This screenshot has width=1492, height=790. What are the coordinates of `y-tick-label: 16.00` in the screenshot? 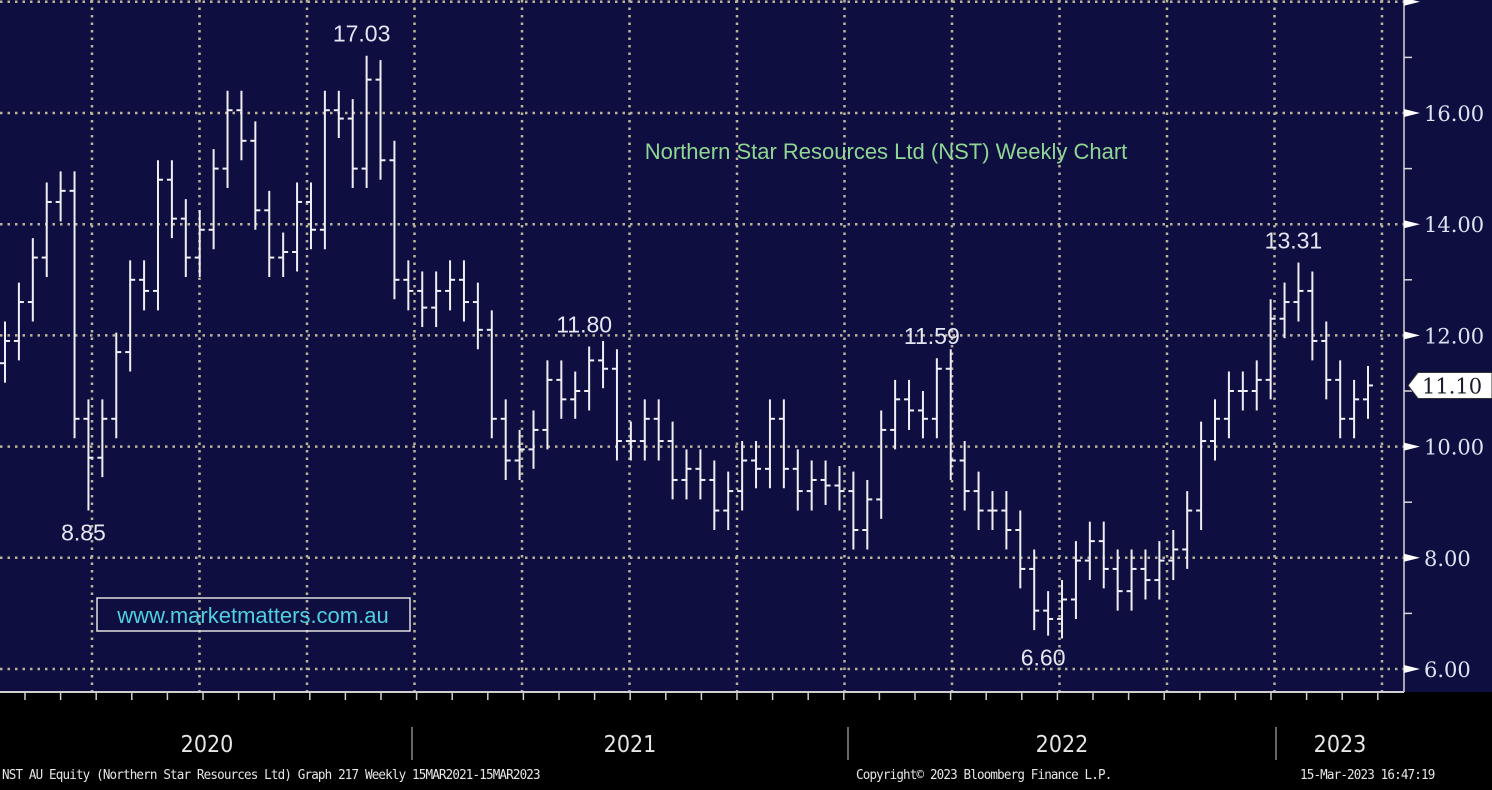 It's located at (1454, 114).